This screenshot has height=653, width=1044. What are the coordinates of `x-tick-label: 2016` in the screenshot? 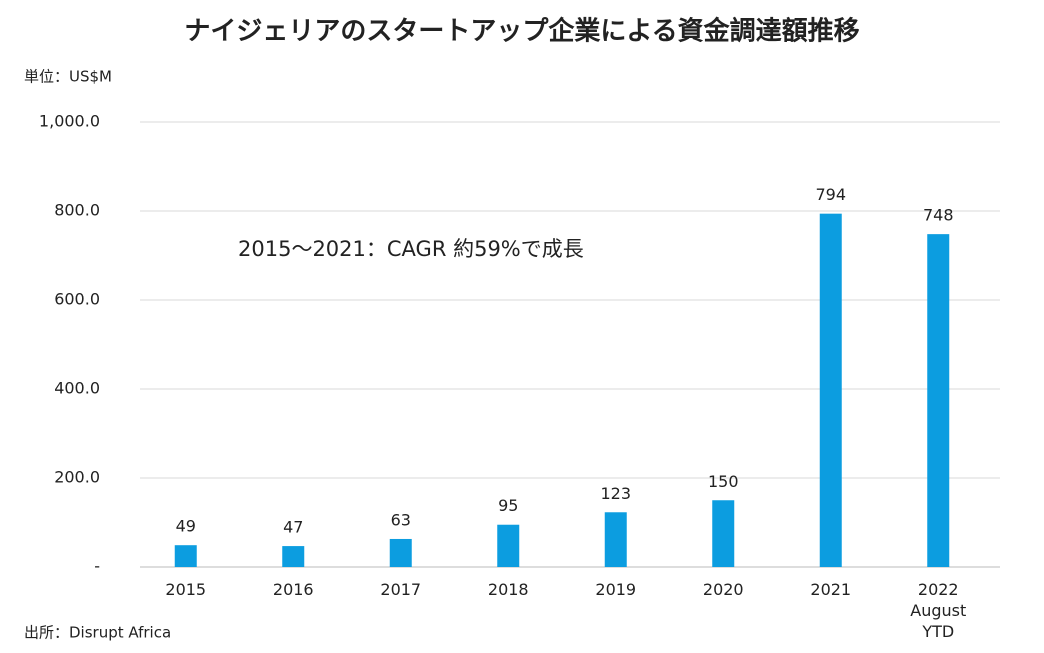 It's located at (293, 589).